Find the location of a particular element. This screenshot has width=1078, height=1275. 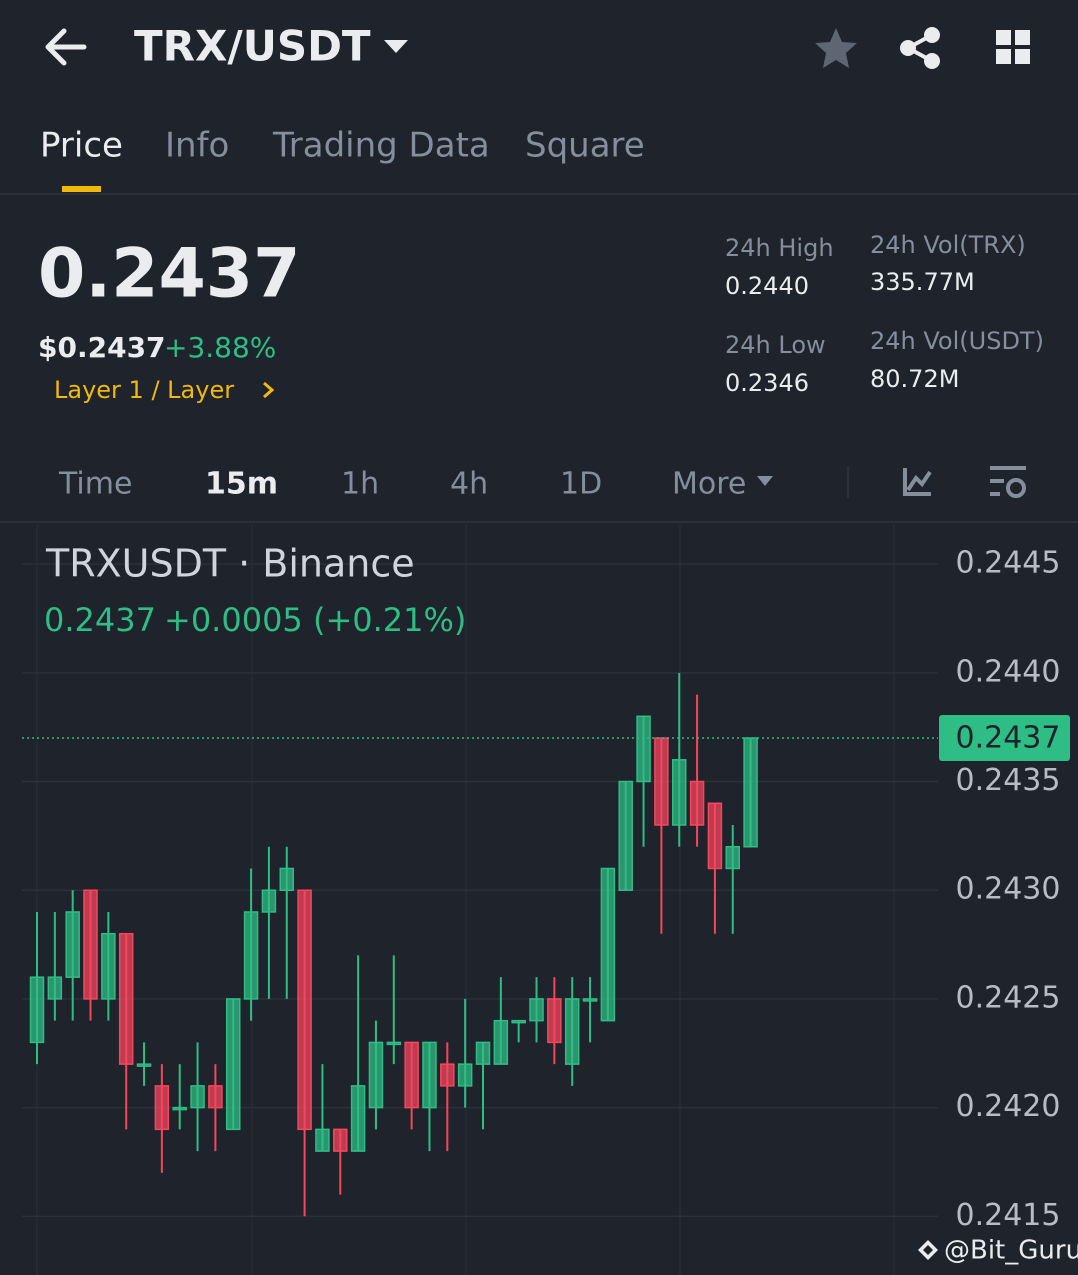

back-button is located at coordinates (66, 47).